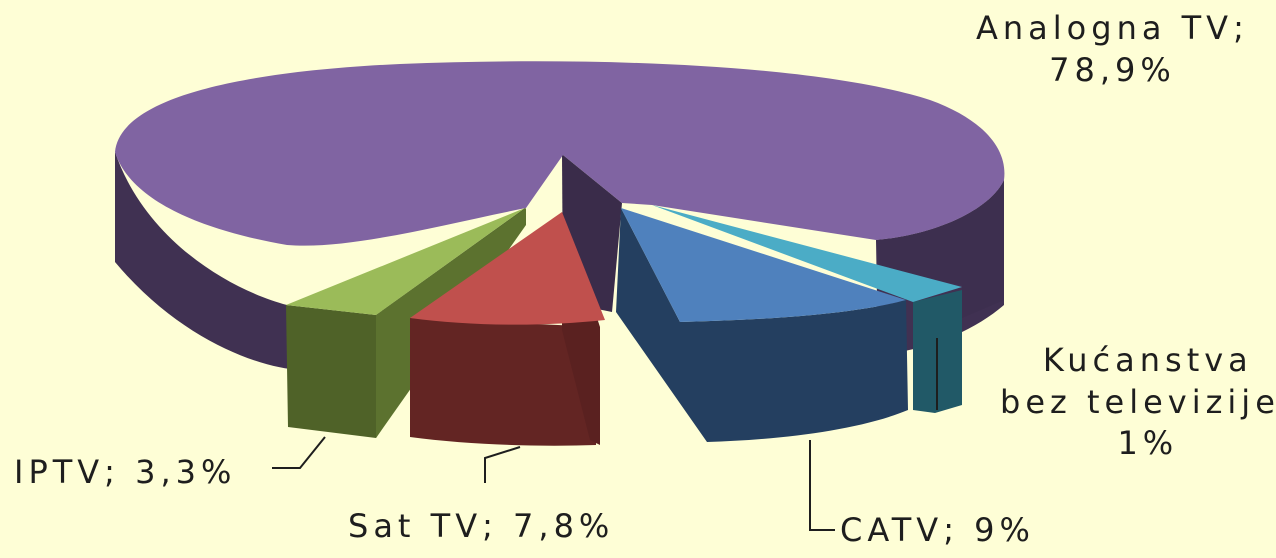 This screenshot has width=1276, height=558. What do you see at coordinates (1148, 443) in the screenshot?
I see `label-kucanstva-value: 1%` at bounding box center [1148, 443].